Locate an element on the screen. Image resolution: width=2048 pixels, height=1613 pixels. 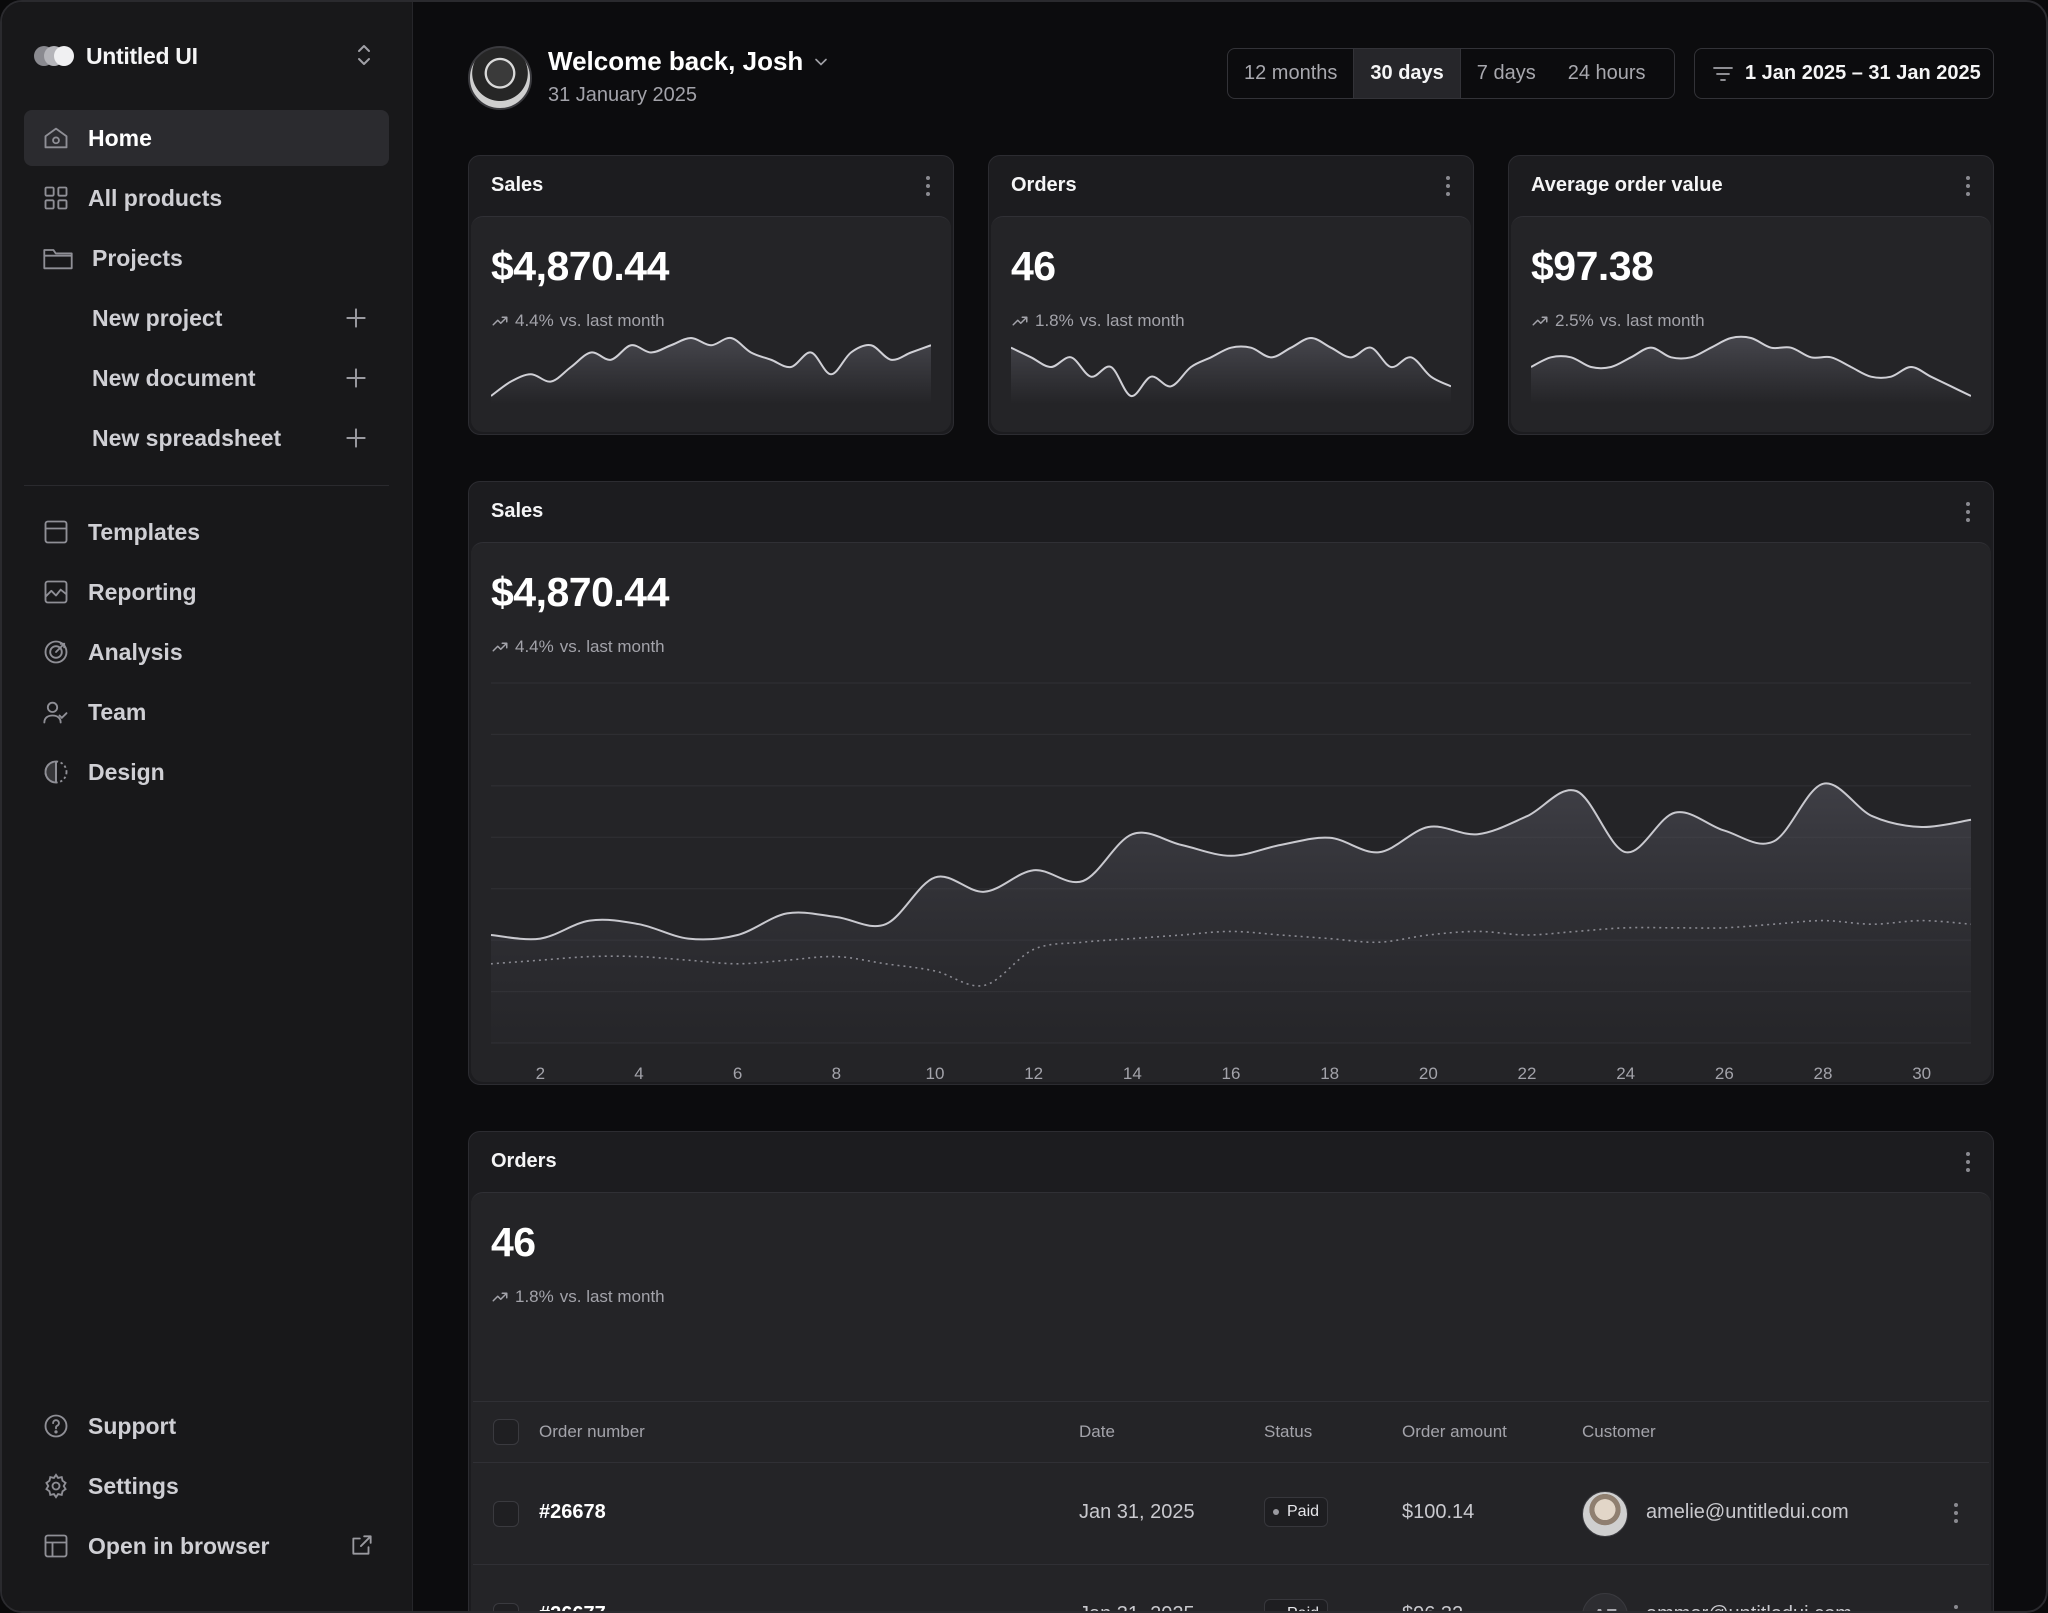
sidebar-item-home: Home is located at coordinates (206, 138).